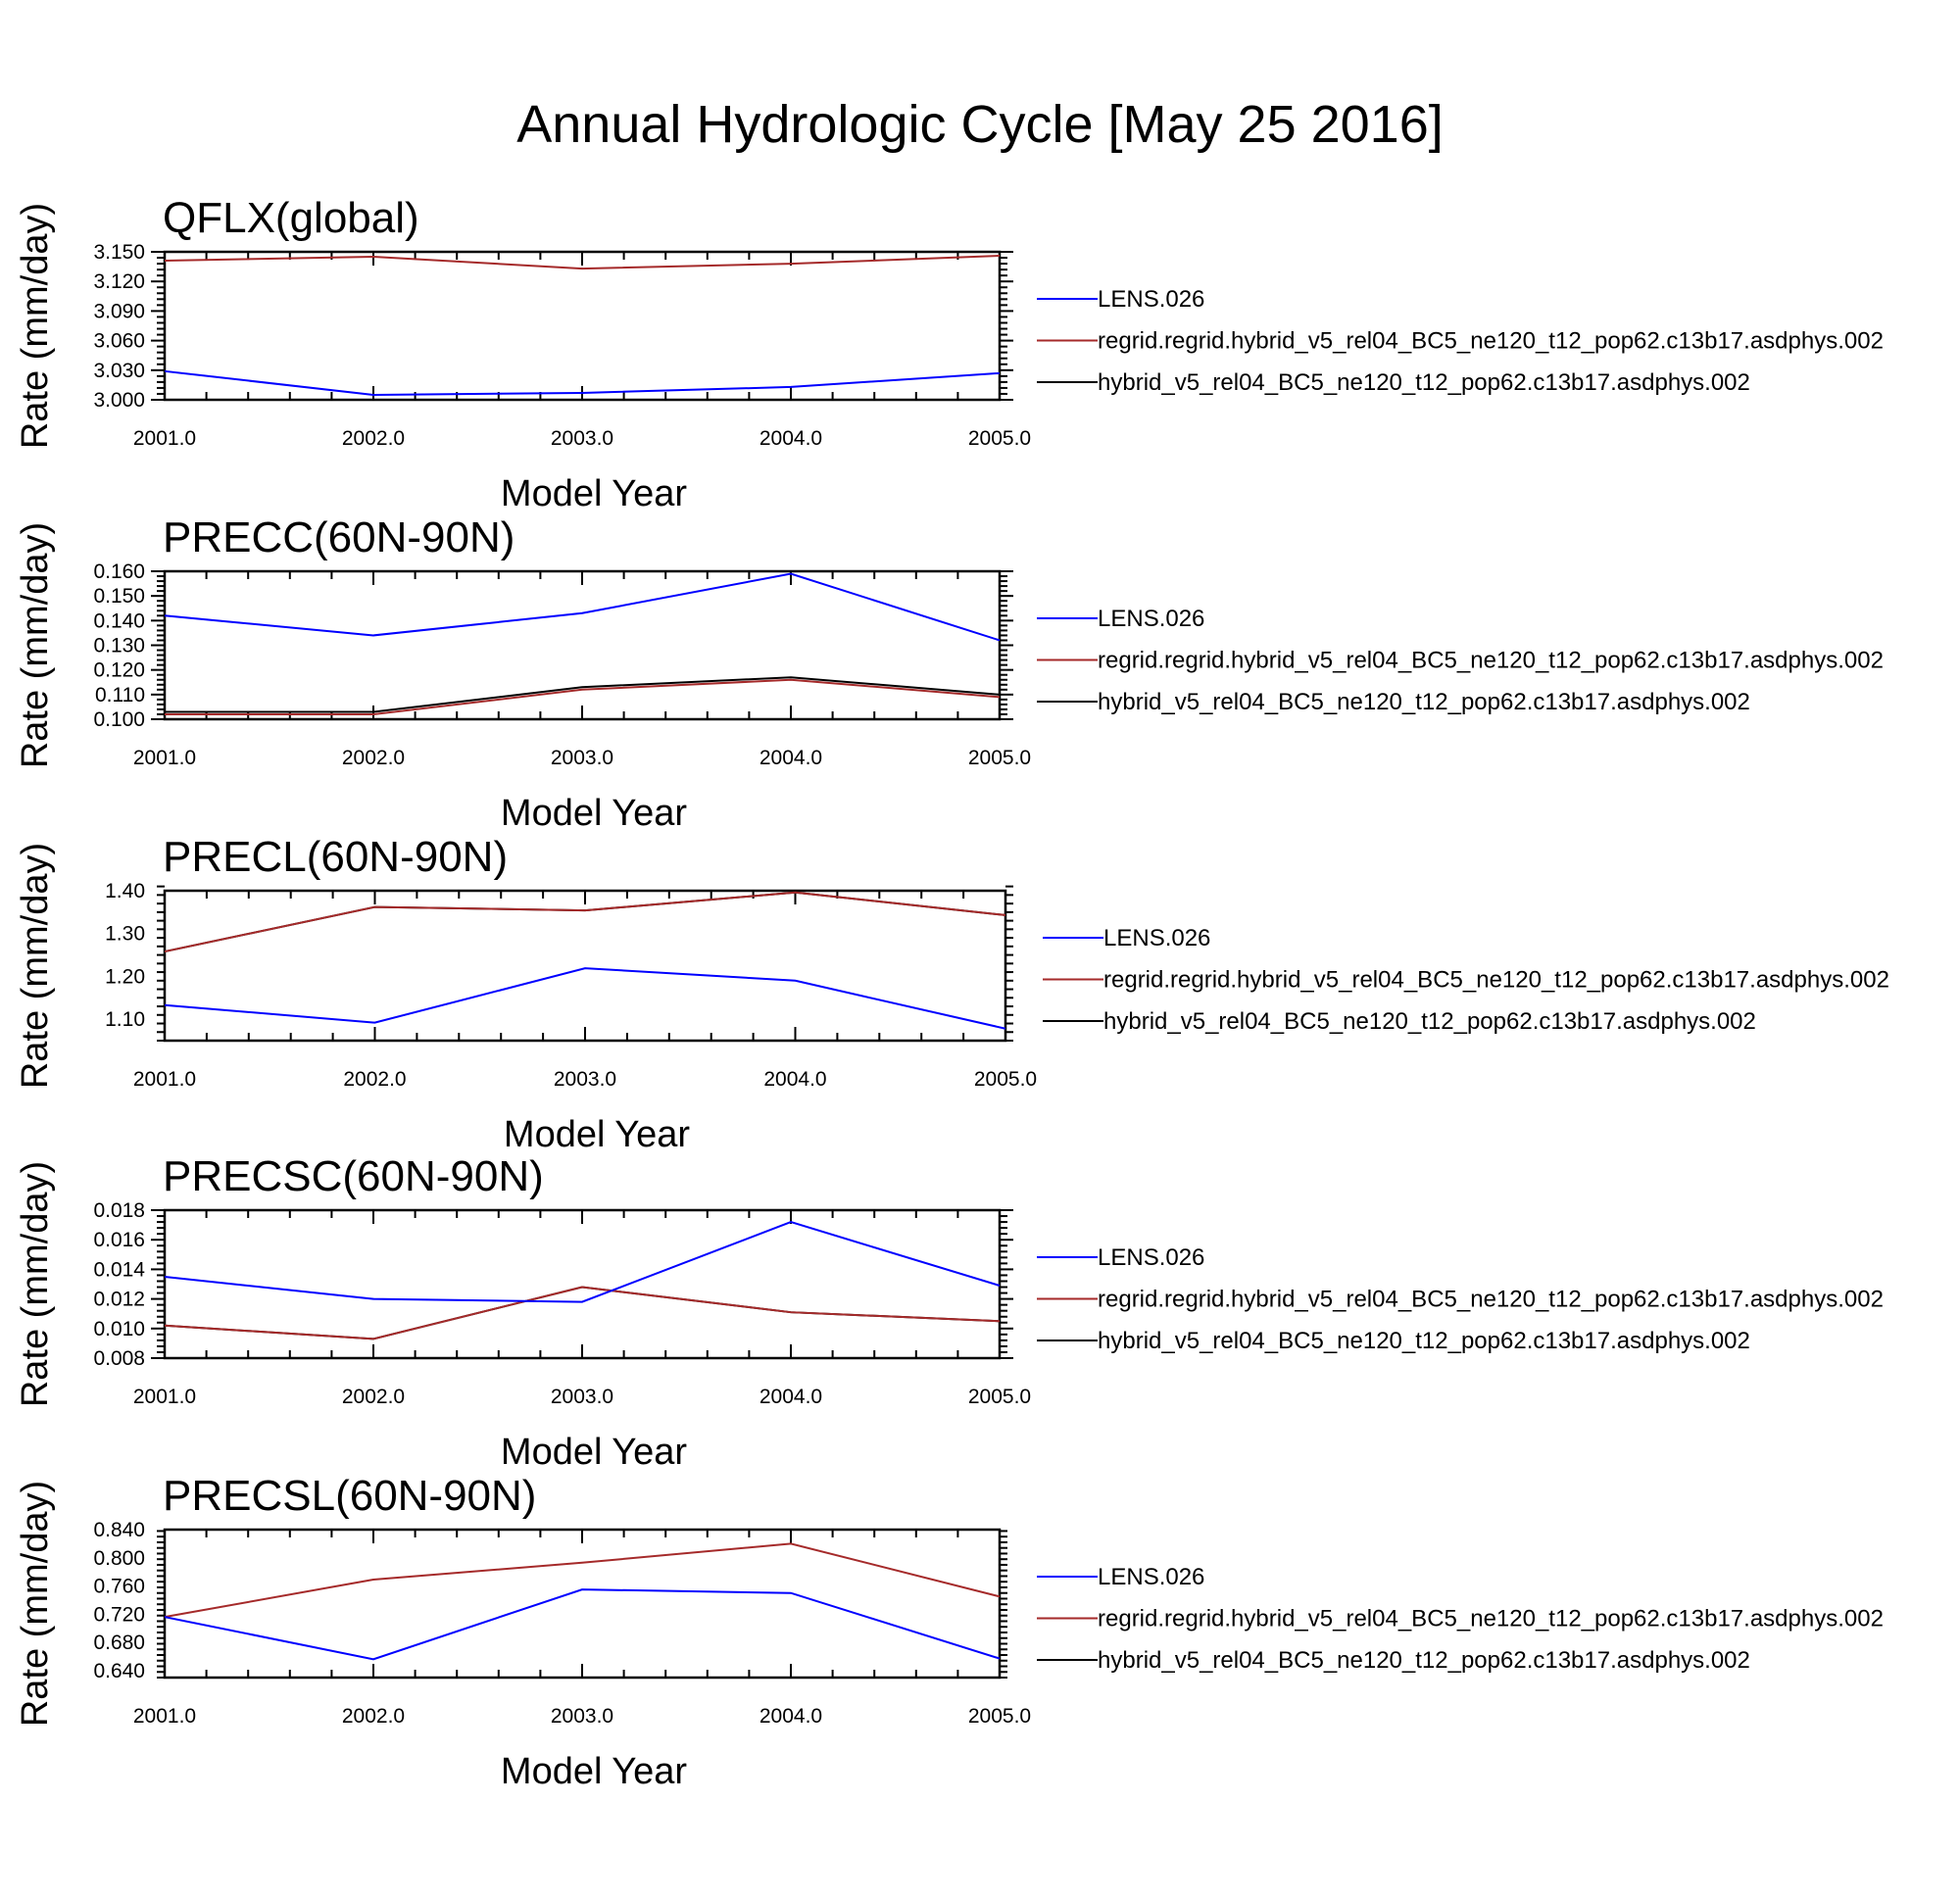 The width and height of the screenshot is (1960, 1900). Describe the element at coordinates (119, 401) in the screenshot. I see `y-tick-label: 3.000` at that location.